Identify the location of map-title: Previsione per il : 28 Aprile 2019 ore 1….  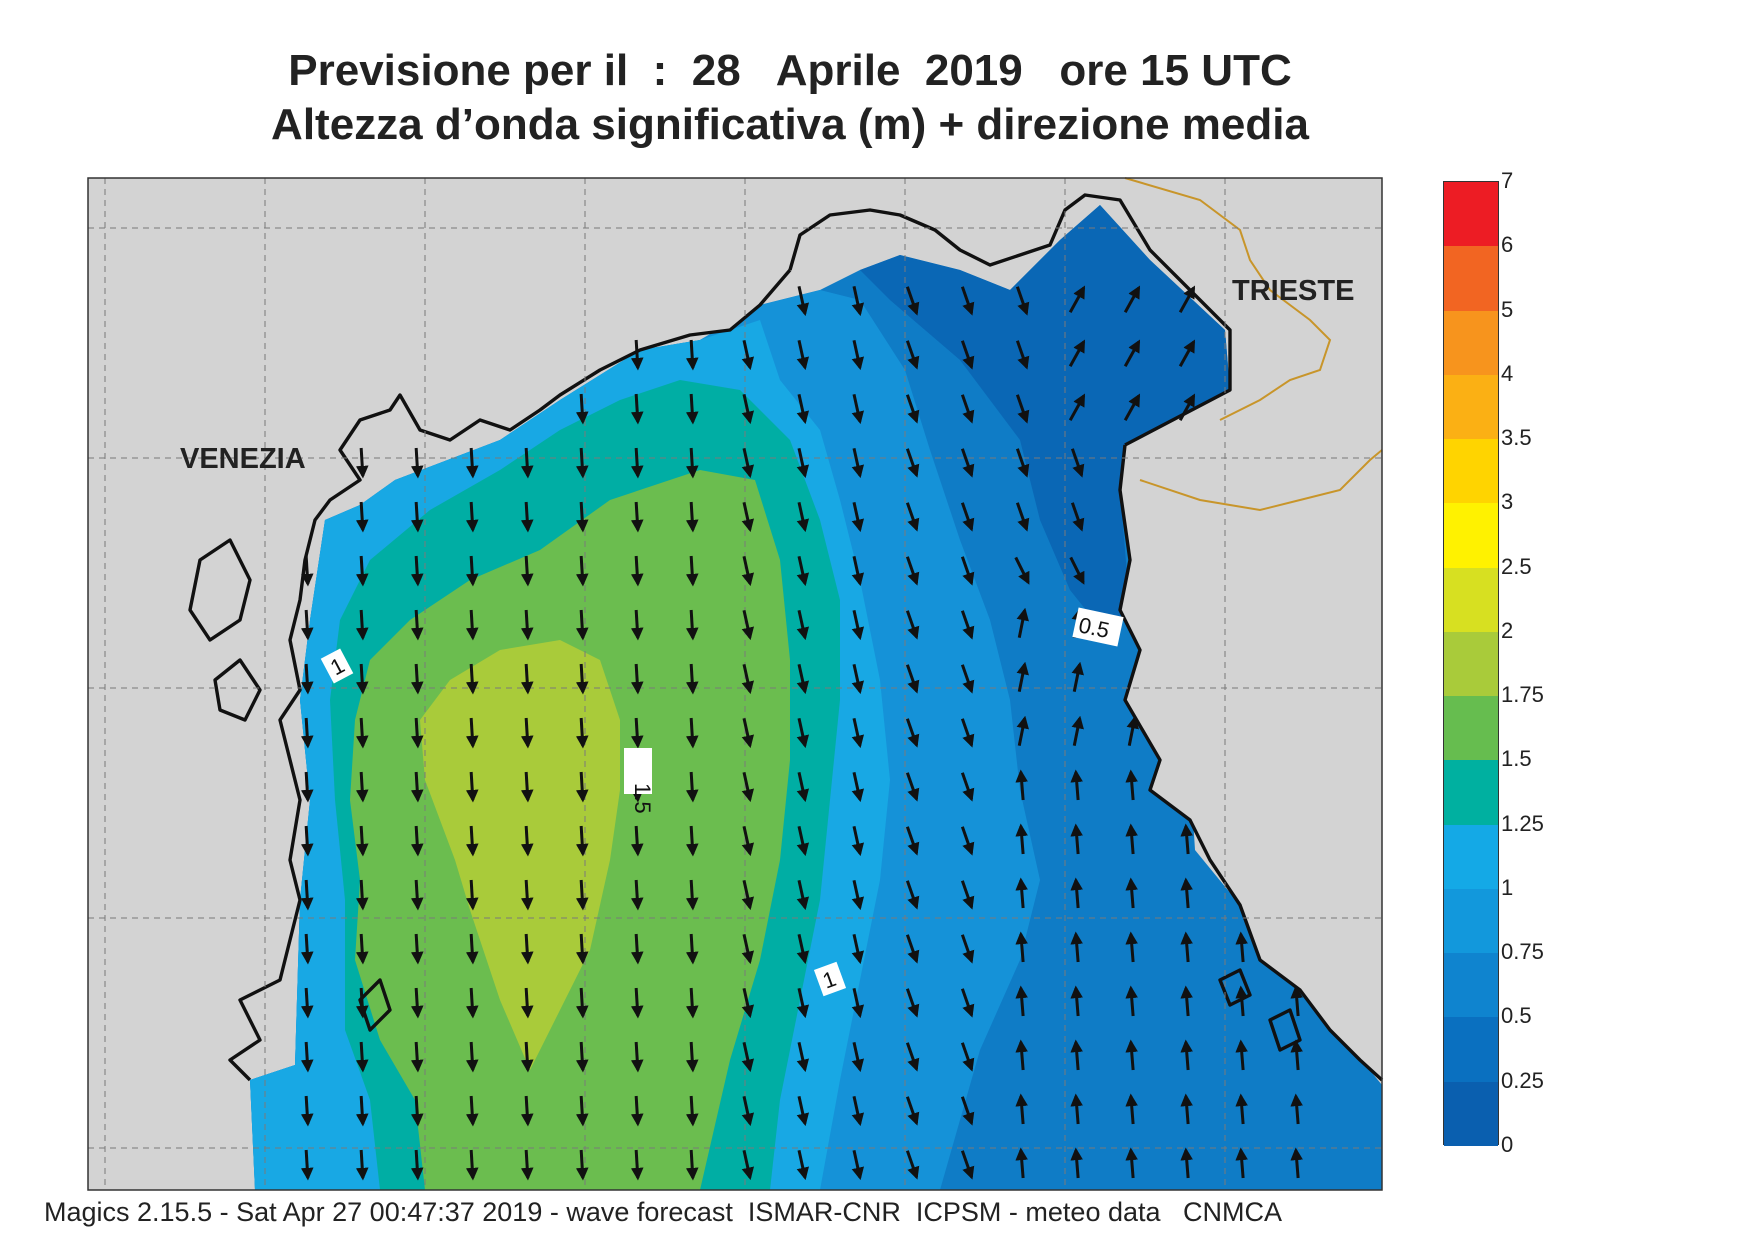
(790, 70).